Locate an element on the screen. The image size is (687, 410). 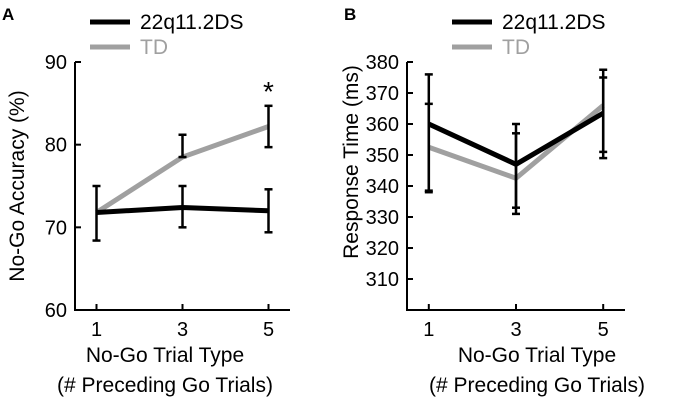
panel-a-y-tick-label: 80 is located at coordinates (56, 146).